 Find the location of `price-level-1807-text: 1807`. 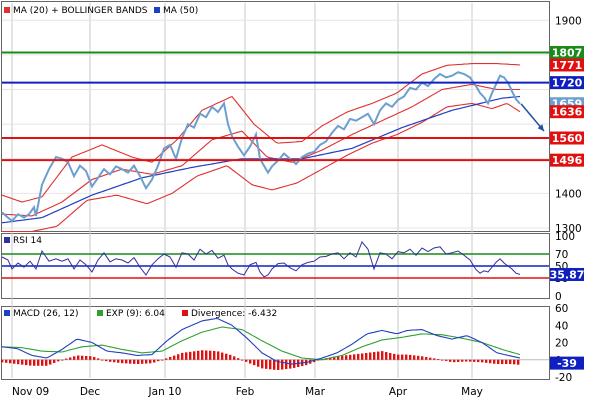

price-level-1807-text: 1807 is located at coordinates (567, 53).